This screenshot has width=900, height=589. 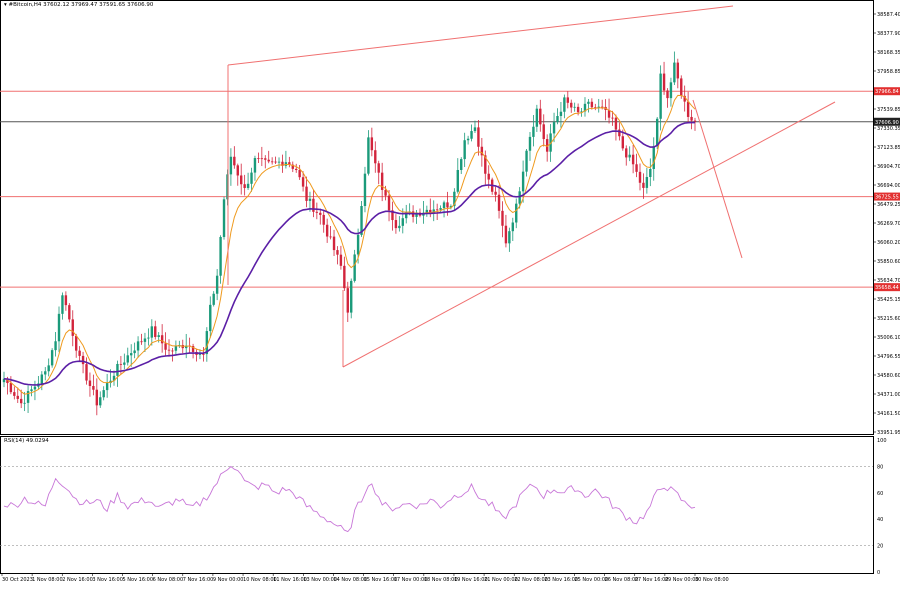 What do you see at coordinates (887, 196) in the screenshot?
I see `level-label-bg` at bounding box center [887, 196].